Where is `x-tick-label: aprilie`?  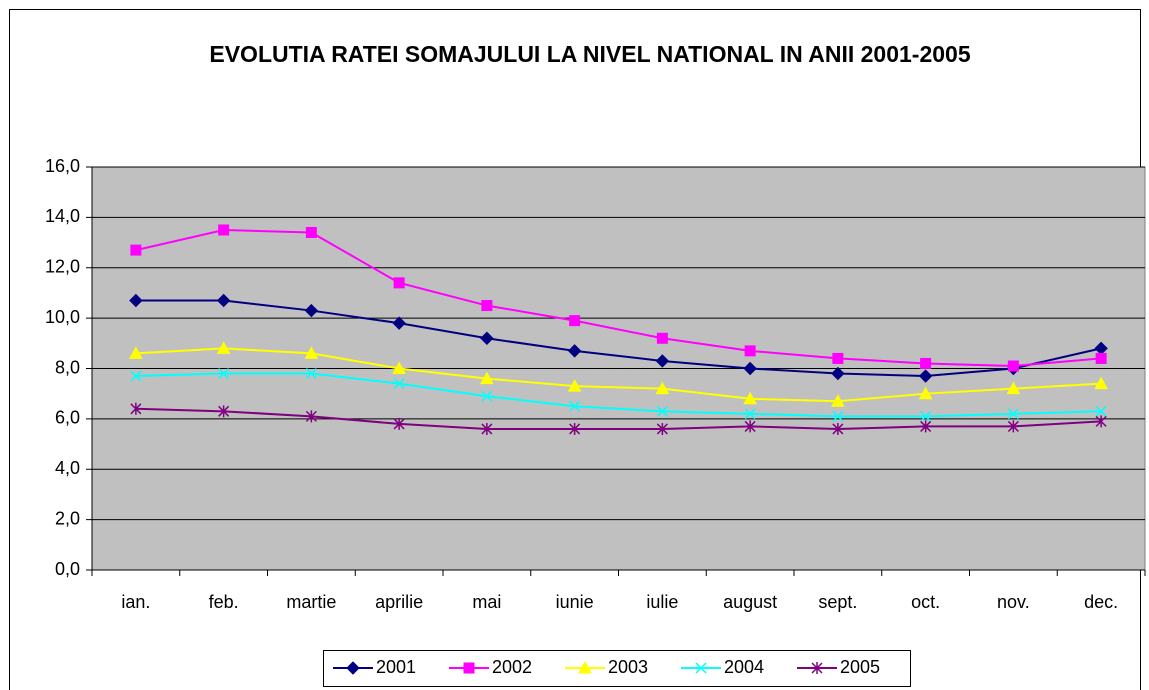 x-tick-label: aprilie is located at coordinates (399, 602).